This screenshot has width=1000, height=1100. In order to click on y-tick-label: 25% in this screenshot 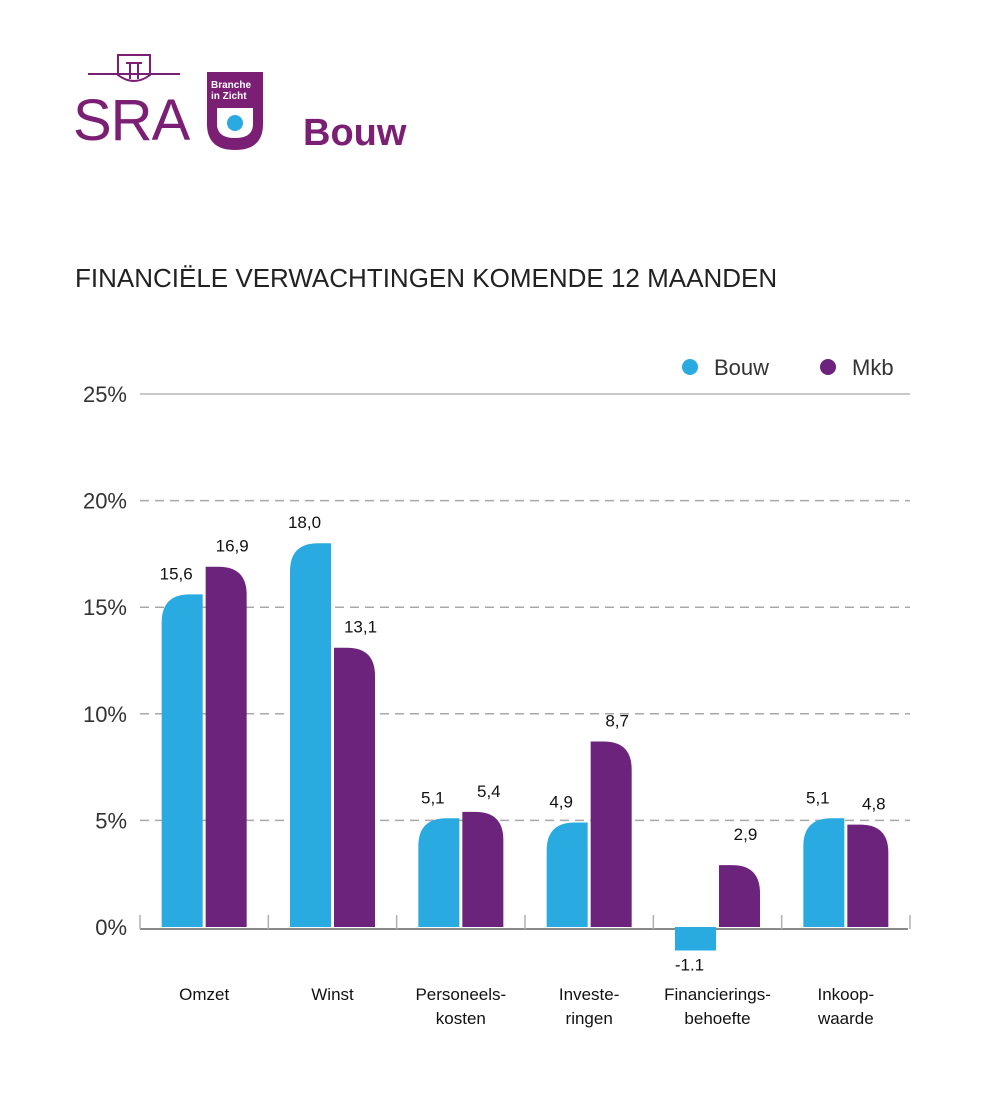, I will do `click(105, 394)`.